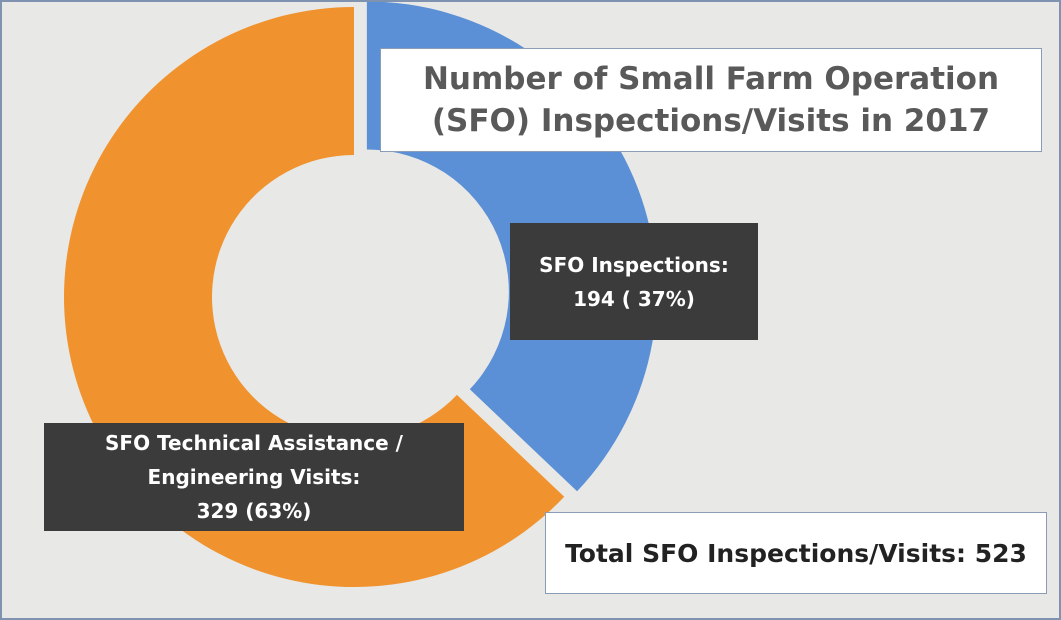 The width and height of the screenshot is (1061, 620). Describe the element at coordinates (634, 298) in the screenshot. I see `value-label: 194 ( 37%)` at that location.